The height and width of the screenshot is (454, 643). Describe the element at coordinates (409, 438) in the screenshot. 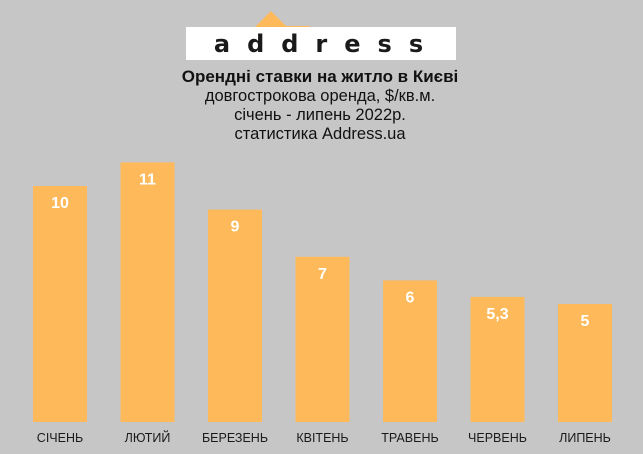

I see `category-label-5: ТРАВЕНЬ` at that location.